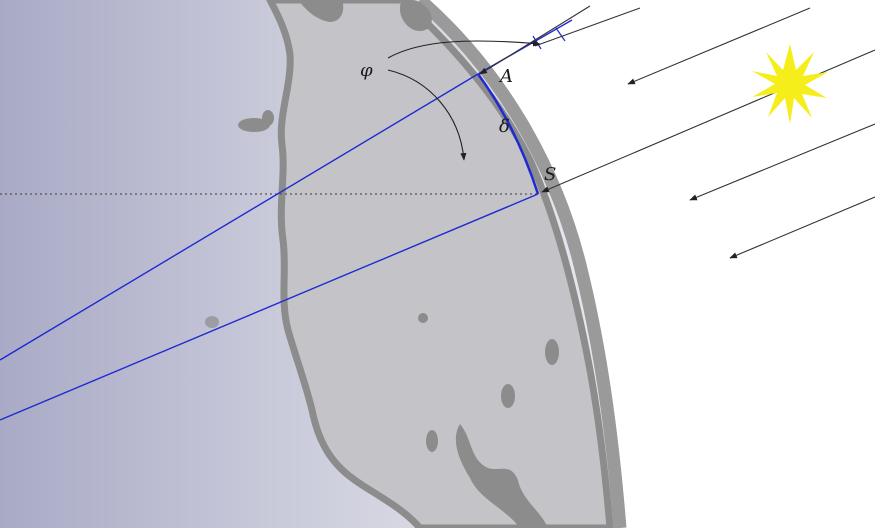 The width and height of the screenshot is (875, 528). Describe the element at coordinates (366, 70) in the screenshot. I see `phi-label: φ` at that location.